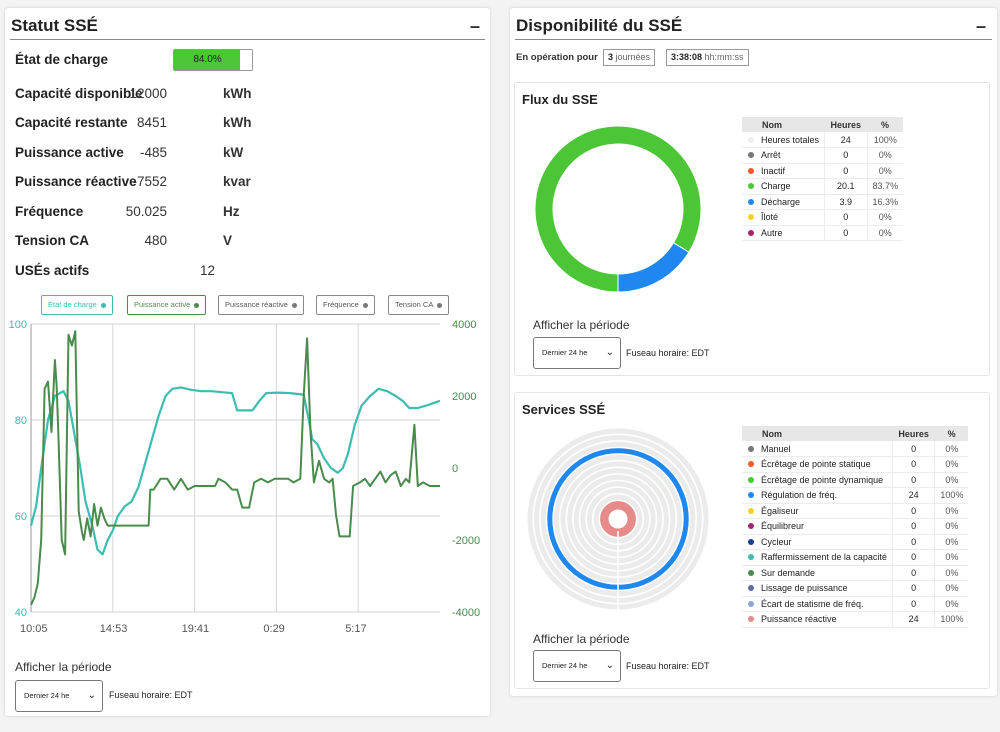 This screenshot has height=732, width=1000. I want to click on row-name: Écrêtage de pointe dynamique, so click(824, 480).